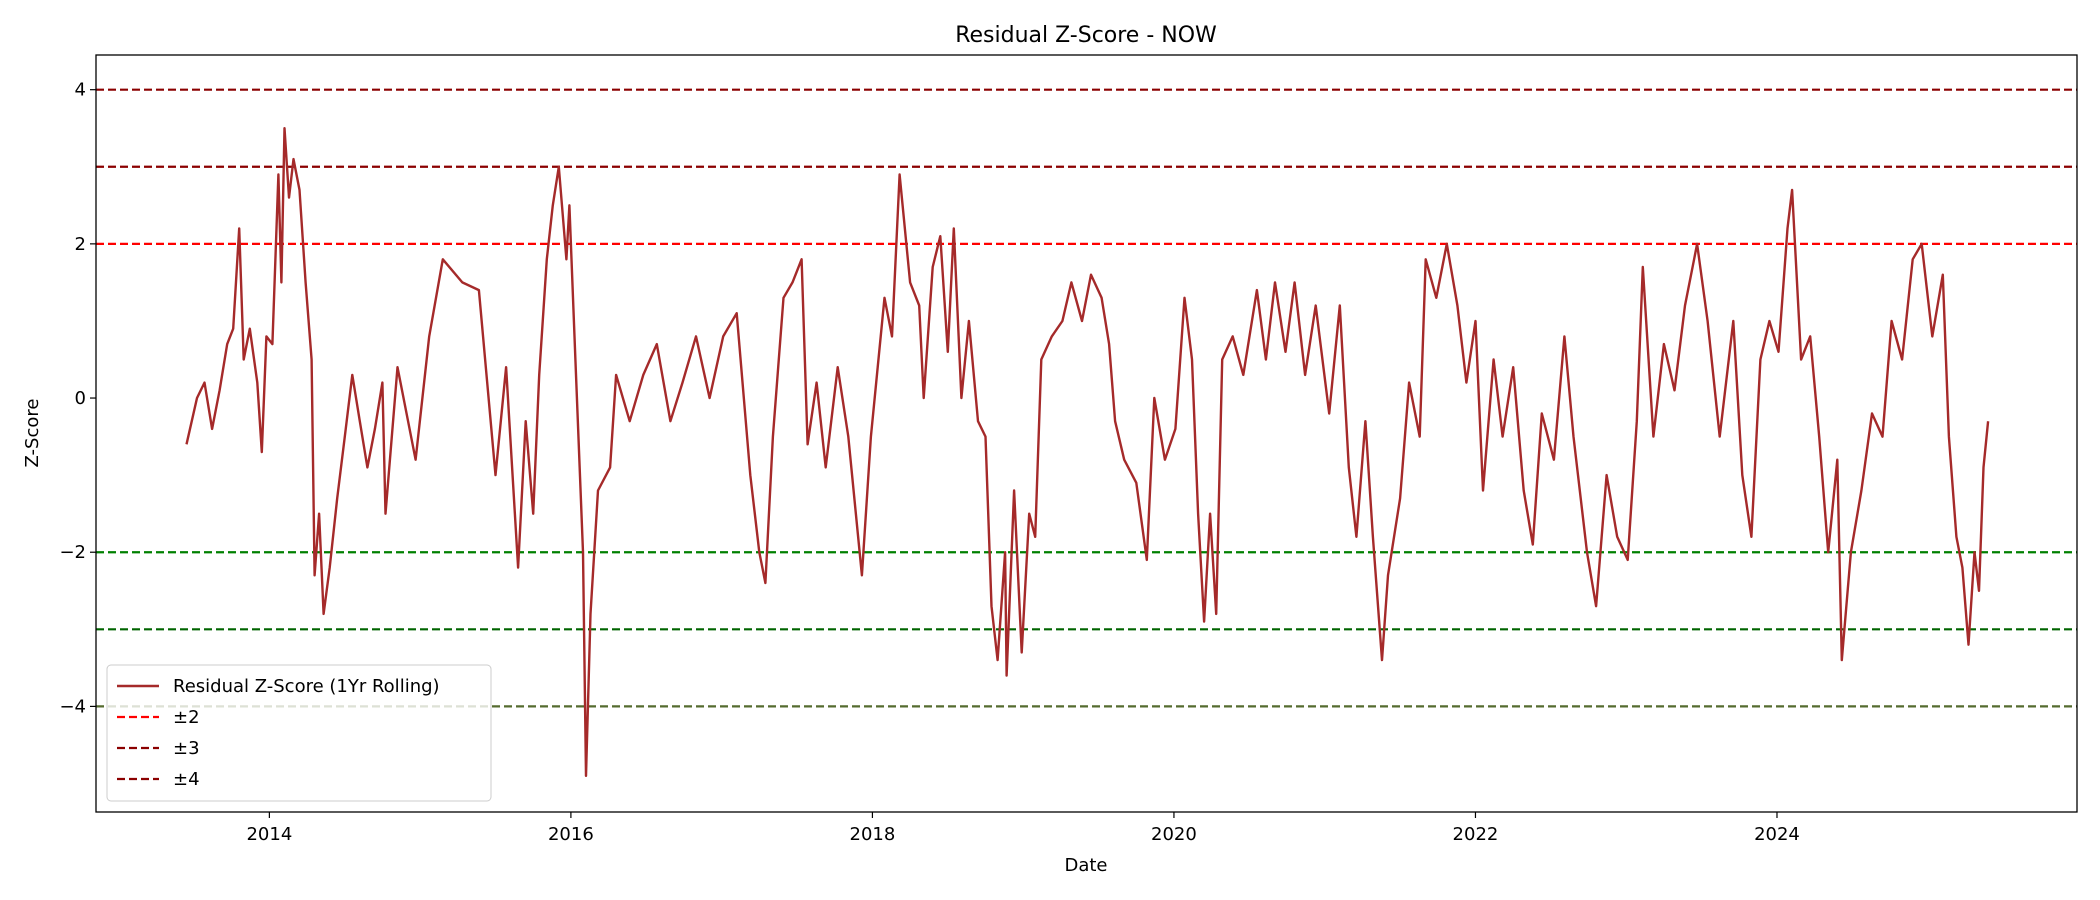  I want to click on x-tick-label: 2016, so click(571, 834).